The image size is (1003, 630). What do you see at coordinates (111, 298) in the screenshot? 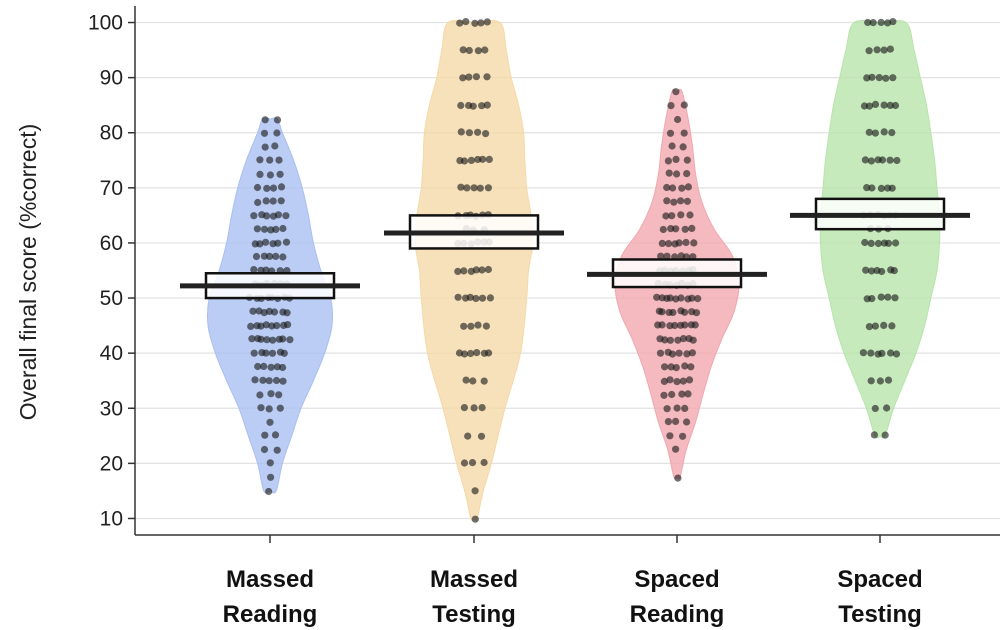
I see `y-tick-label: 50` at bounding box center [111, 298].